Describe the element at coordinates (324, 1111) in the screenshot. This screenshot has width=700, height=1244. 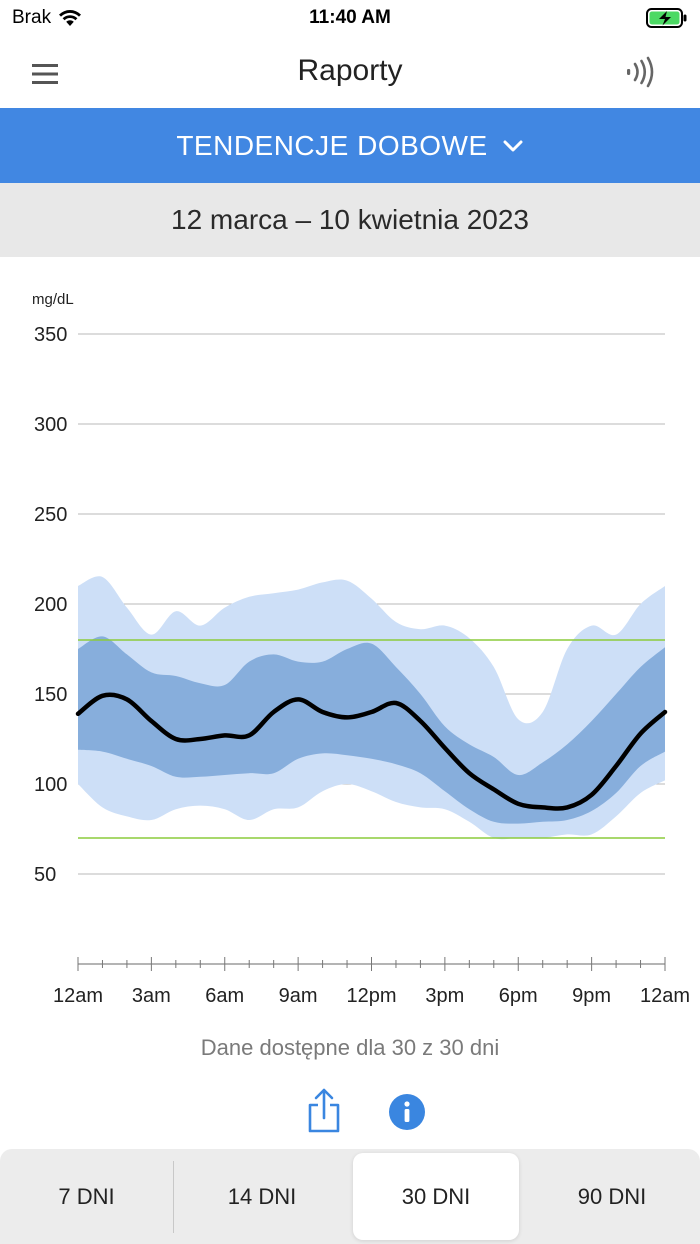
I see `share-icon` at that location.